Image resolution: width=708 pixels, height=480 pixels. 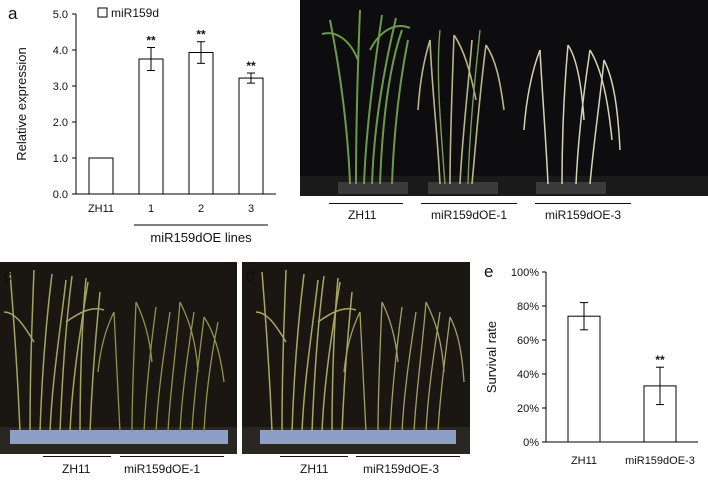 I want to click on photo-c-plants, so click(x=118, y=358).